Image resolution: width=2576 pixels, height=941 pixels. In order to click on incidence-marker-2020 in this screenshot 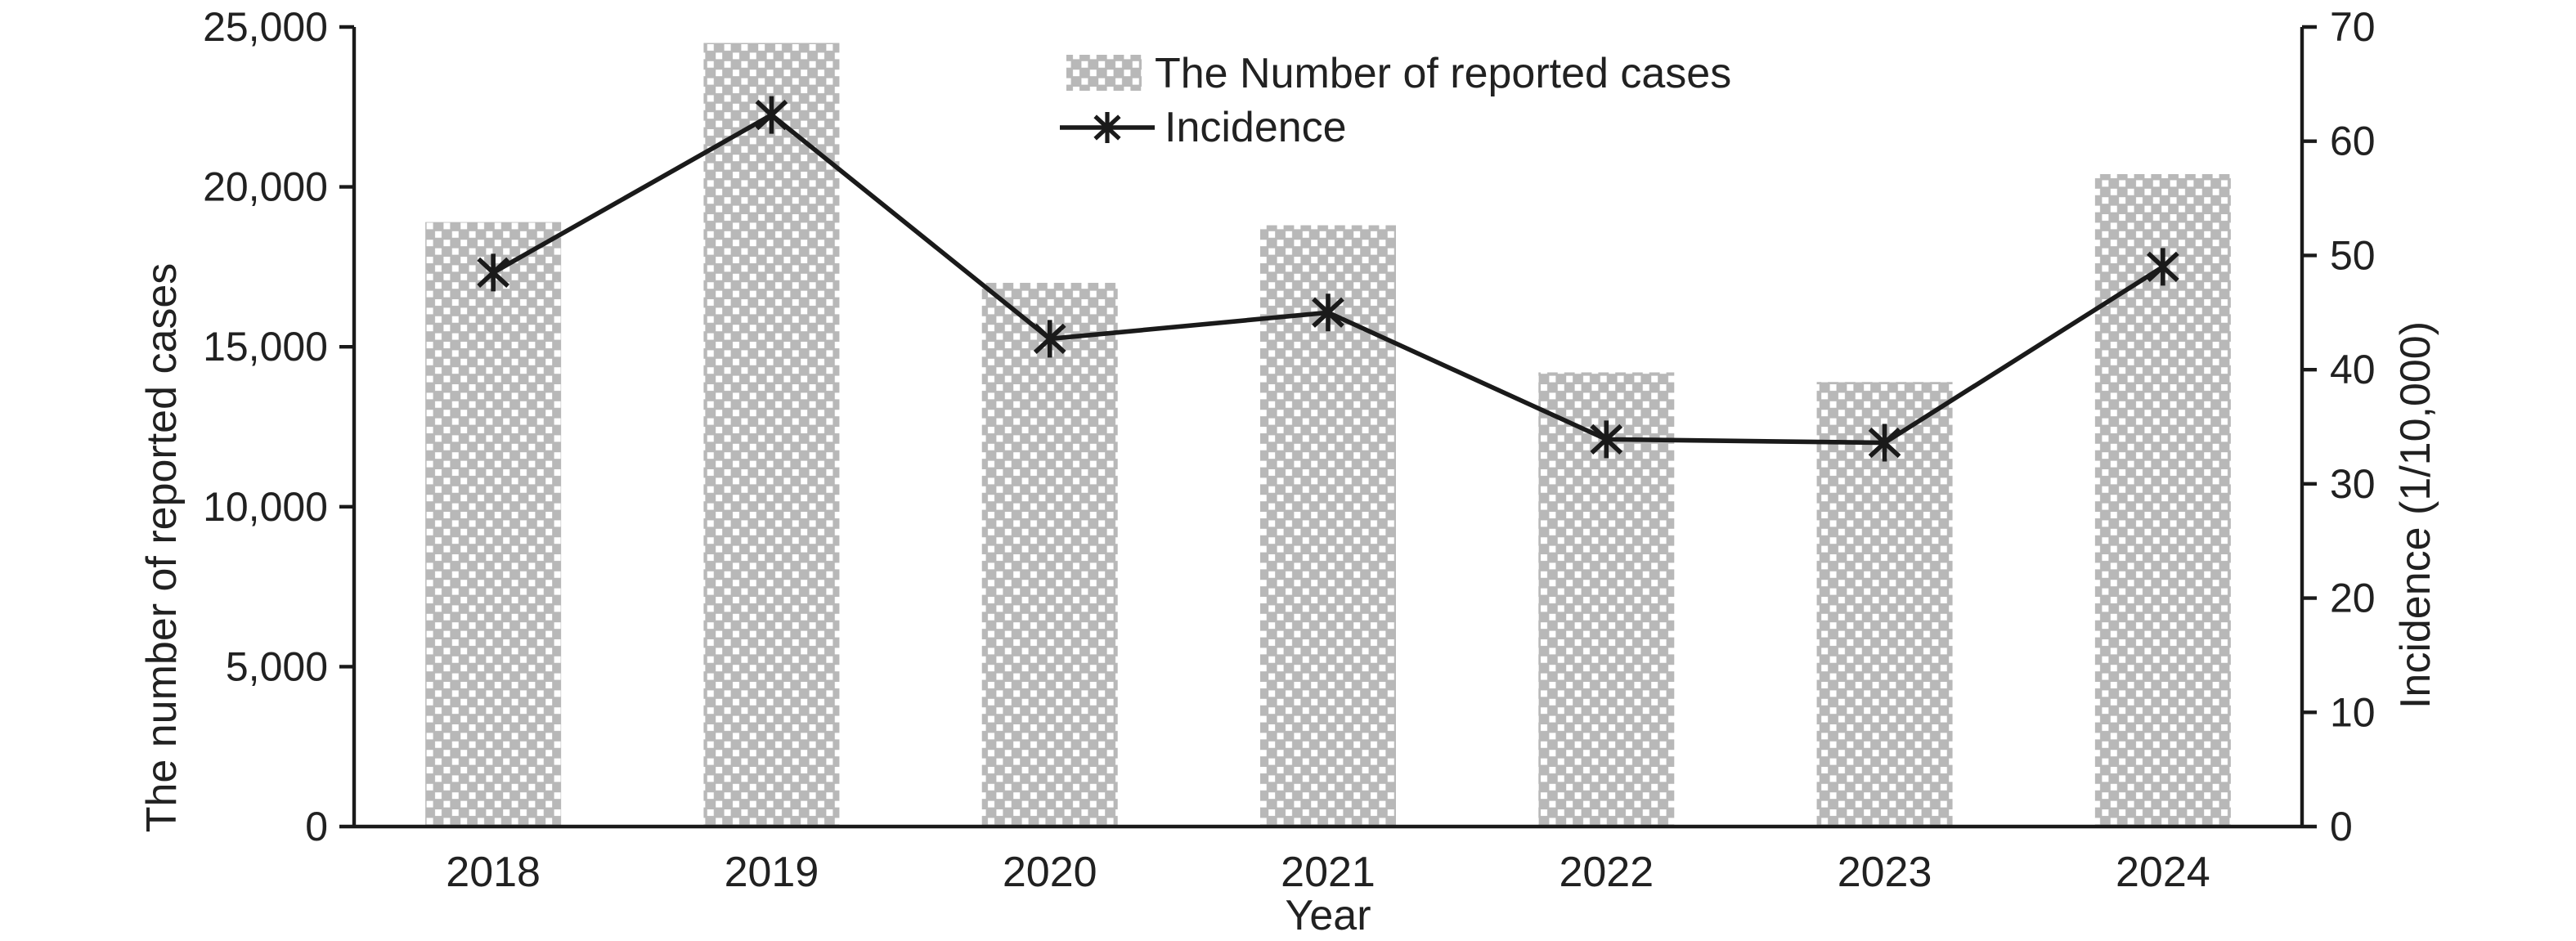, I will do `click(1049, 339)`.